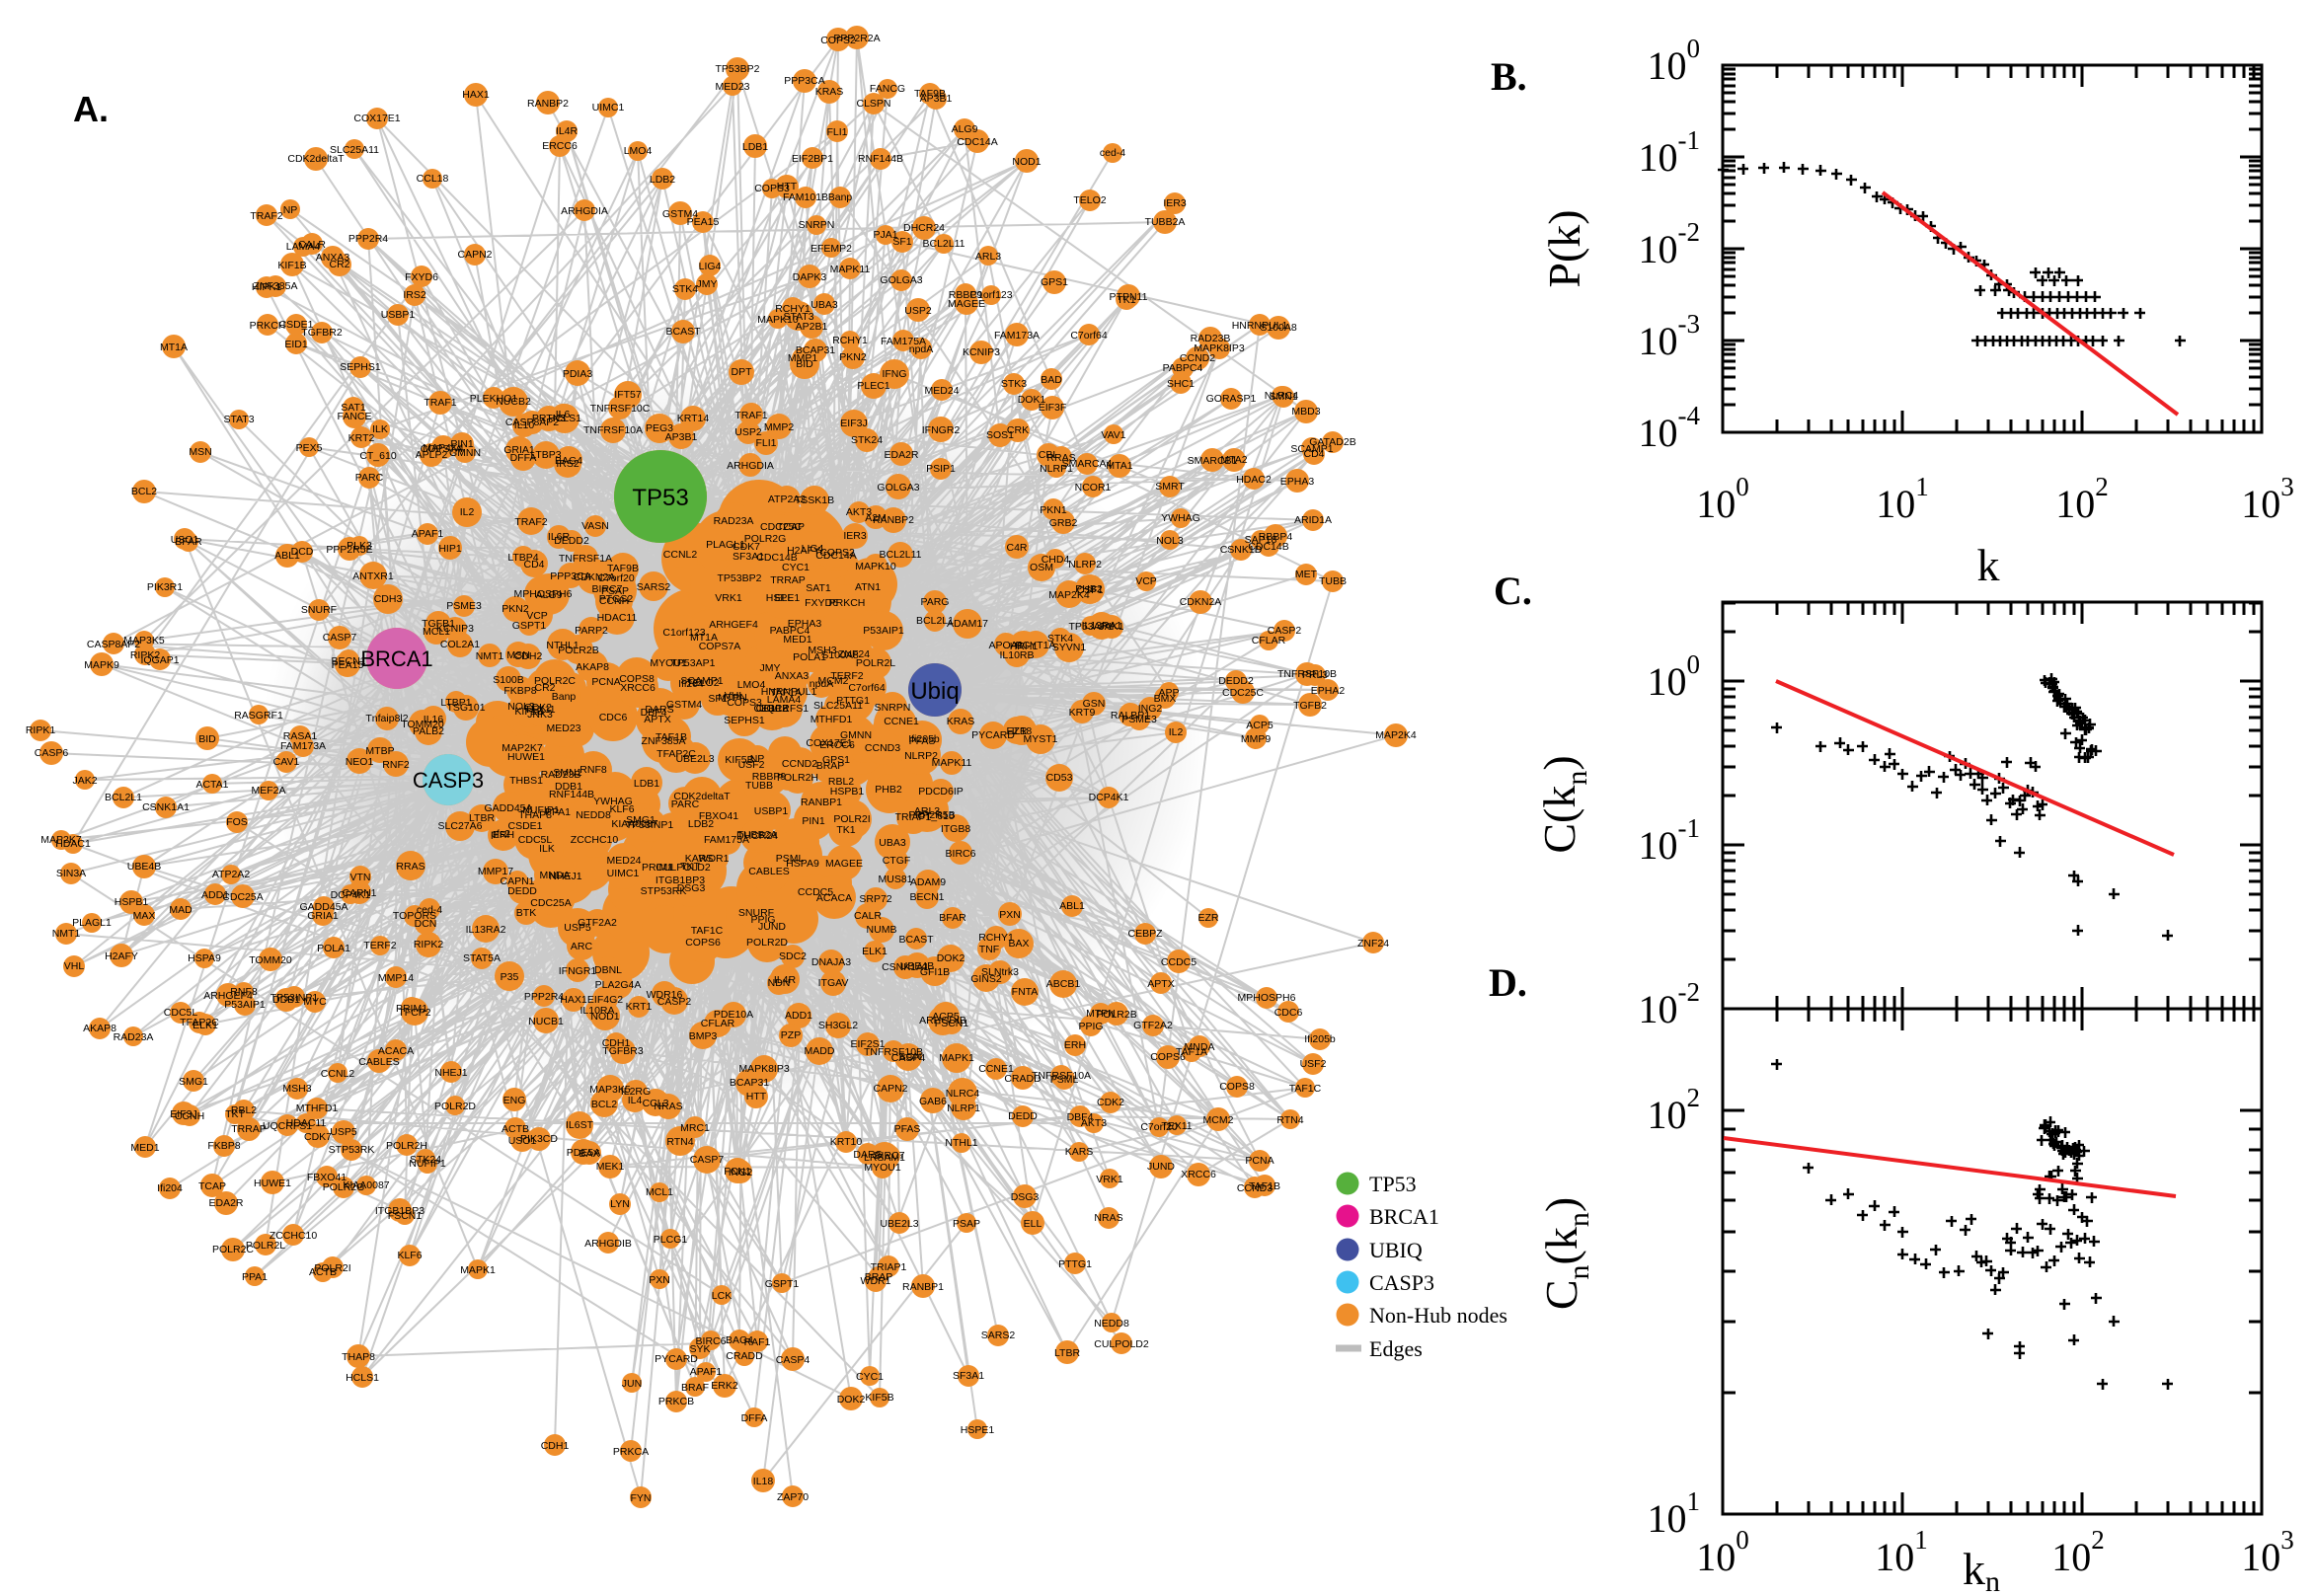 Image resolution: width=2316 pixels, height=1596 pixels. I want to click on svg-text: CCL3, so click(656, 1103).